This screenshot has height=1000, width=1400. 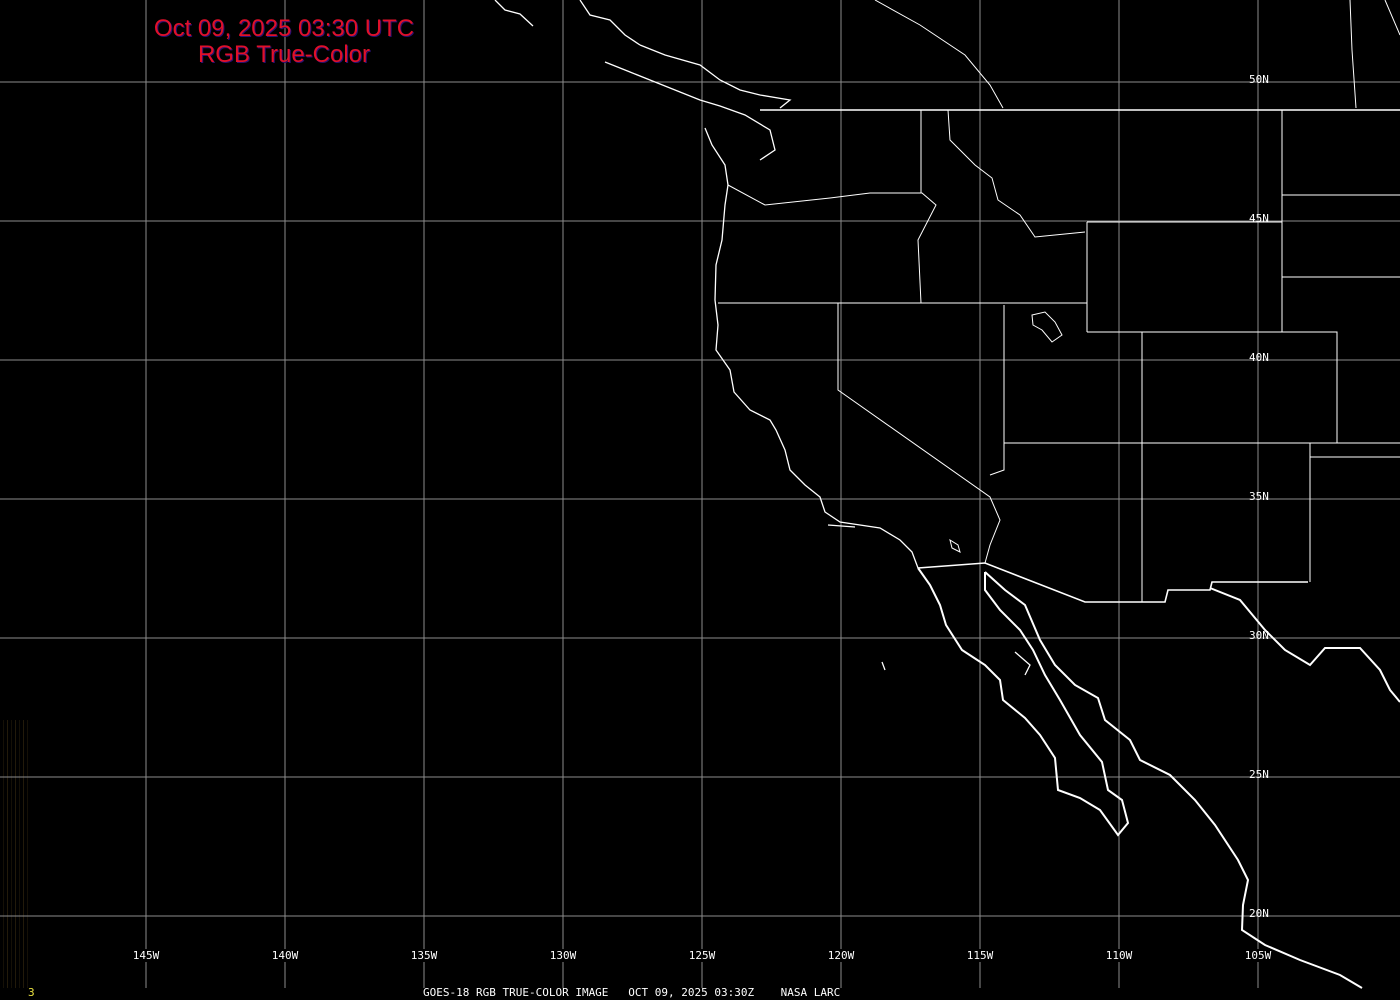 I want to click on longitude-label: 105W, so click(x=1258, y=955).